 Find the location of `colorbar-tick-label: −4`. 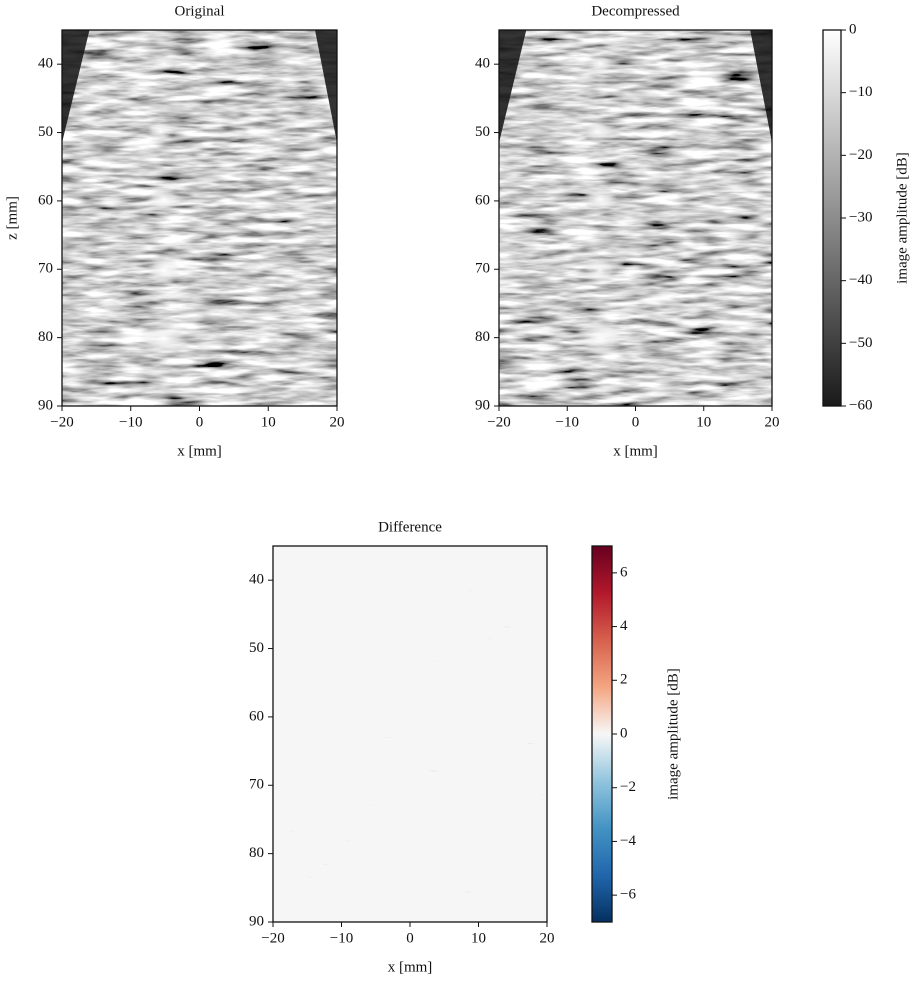

colorbar-tick-label: −4 is located at coordinates (628, 841).